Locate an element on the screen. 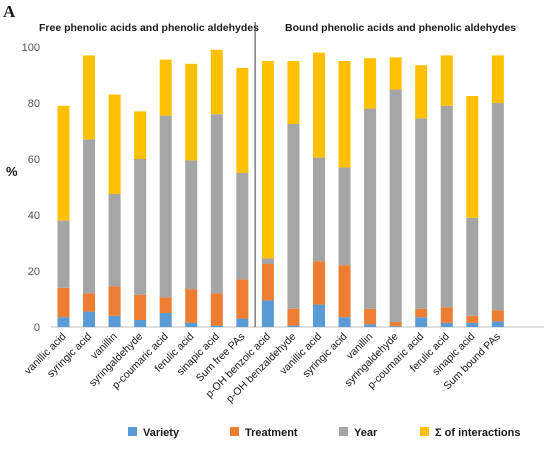  panel-label: A is located at coordinates (9, 11).